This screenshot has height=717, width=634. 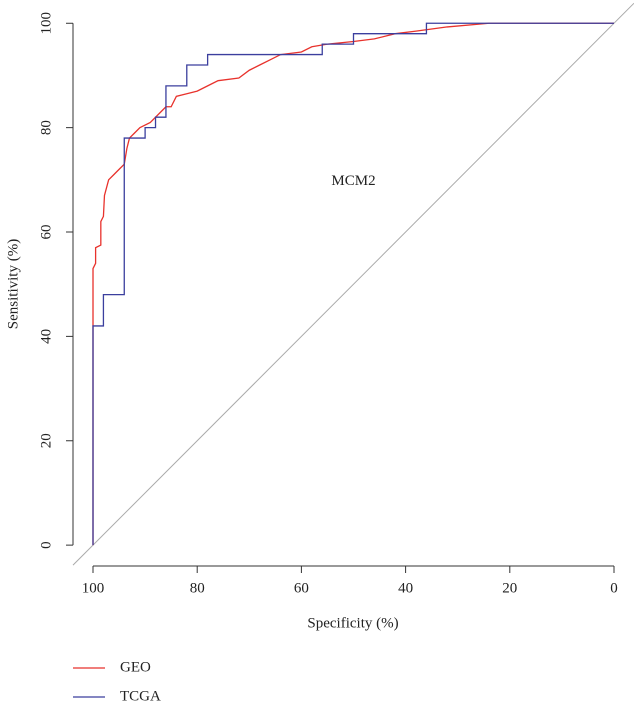 I want to click on y-tick-label: 100, so click(x=46, y=23).